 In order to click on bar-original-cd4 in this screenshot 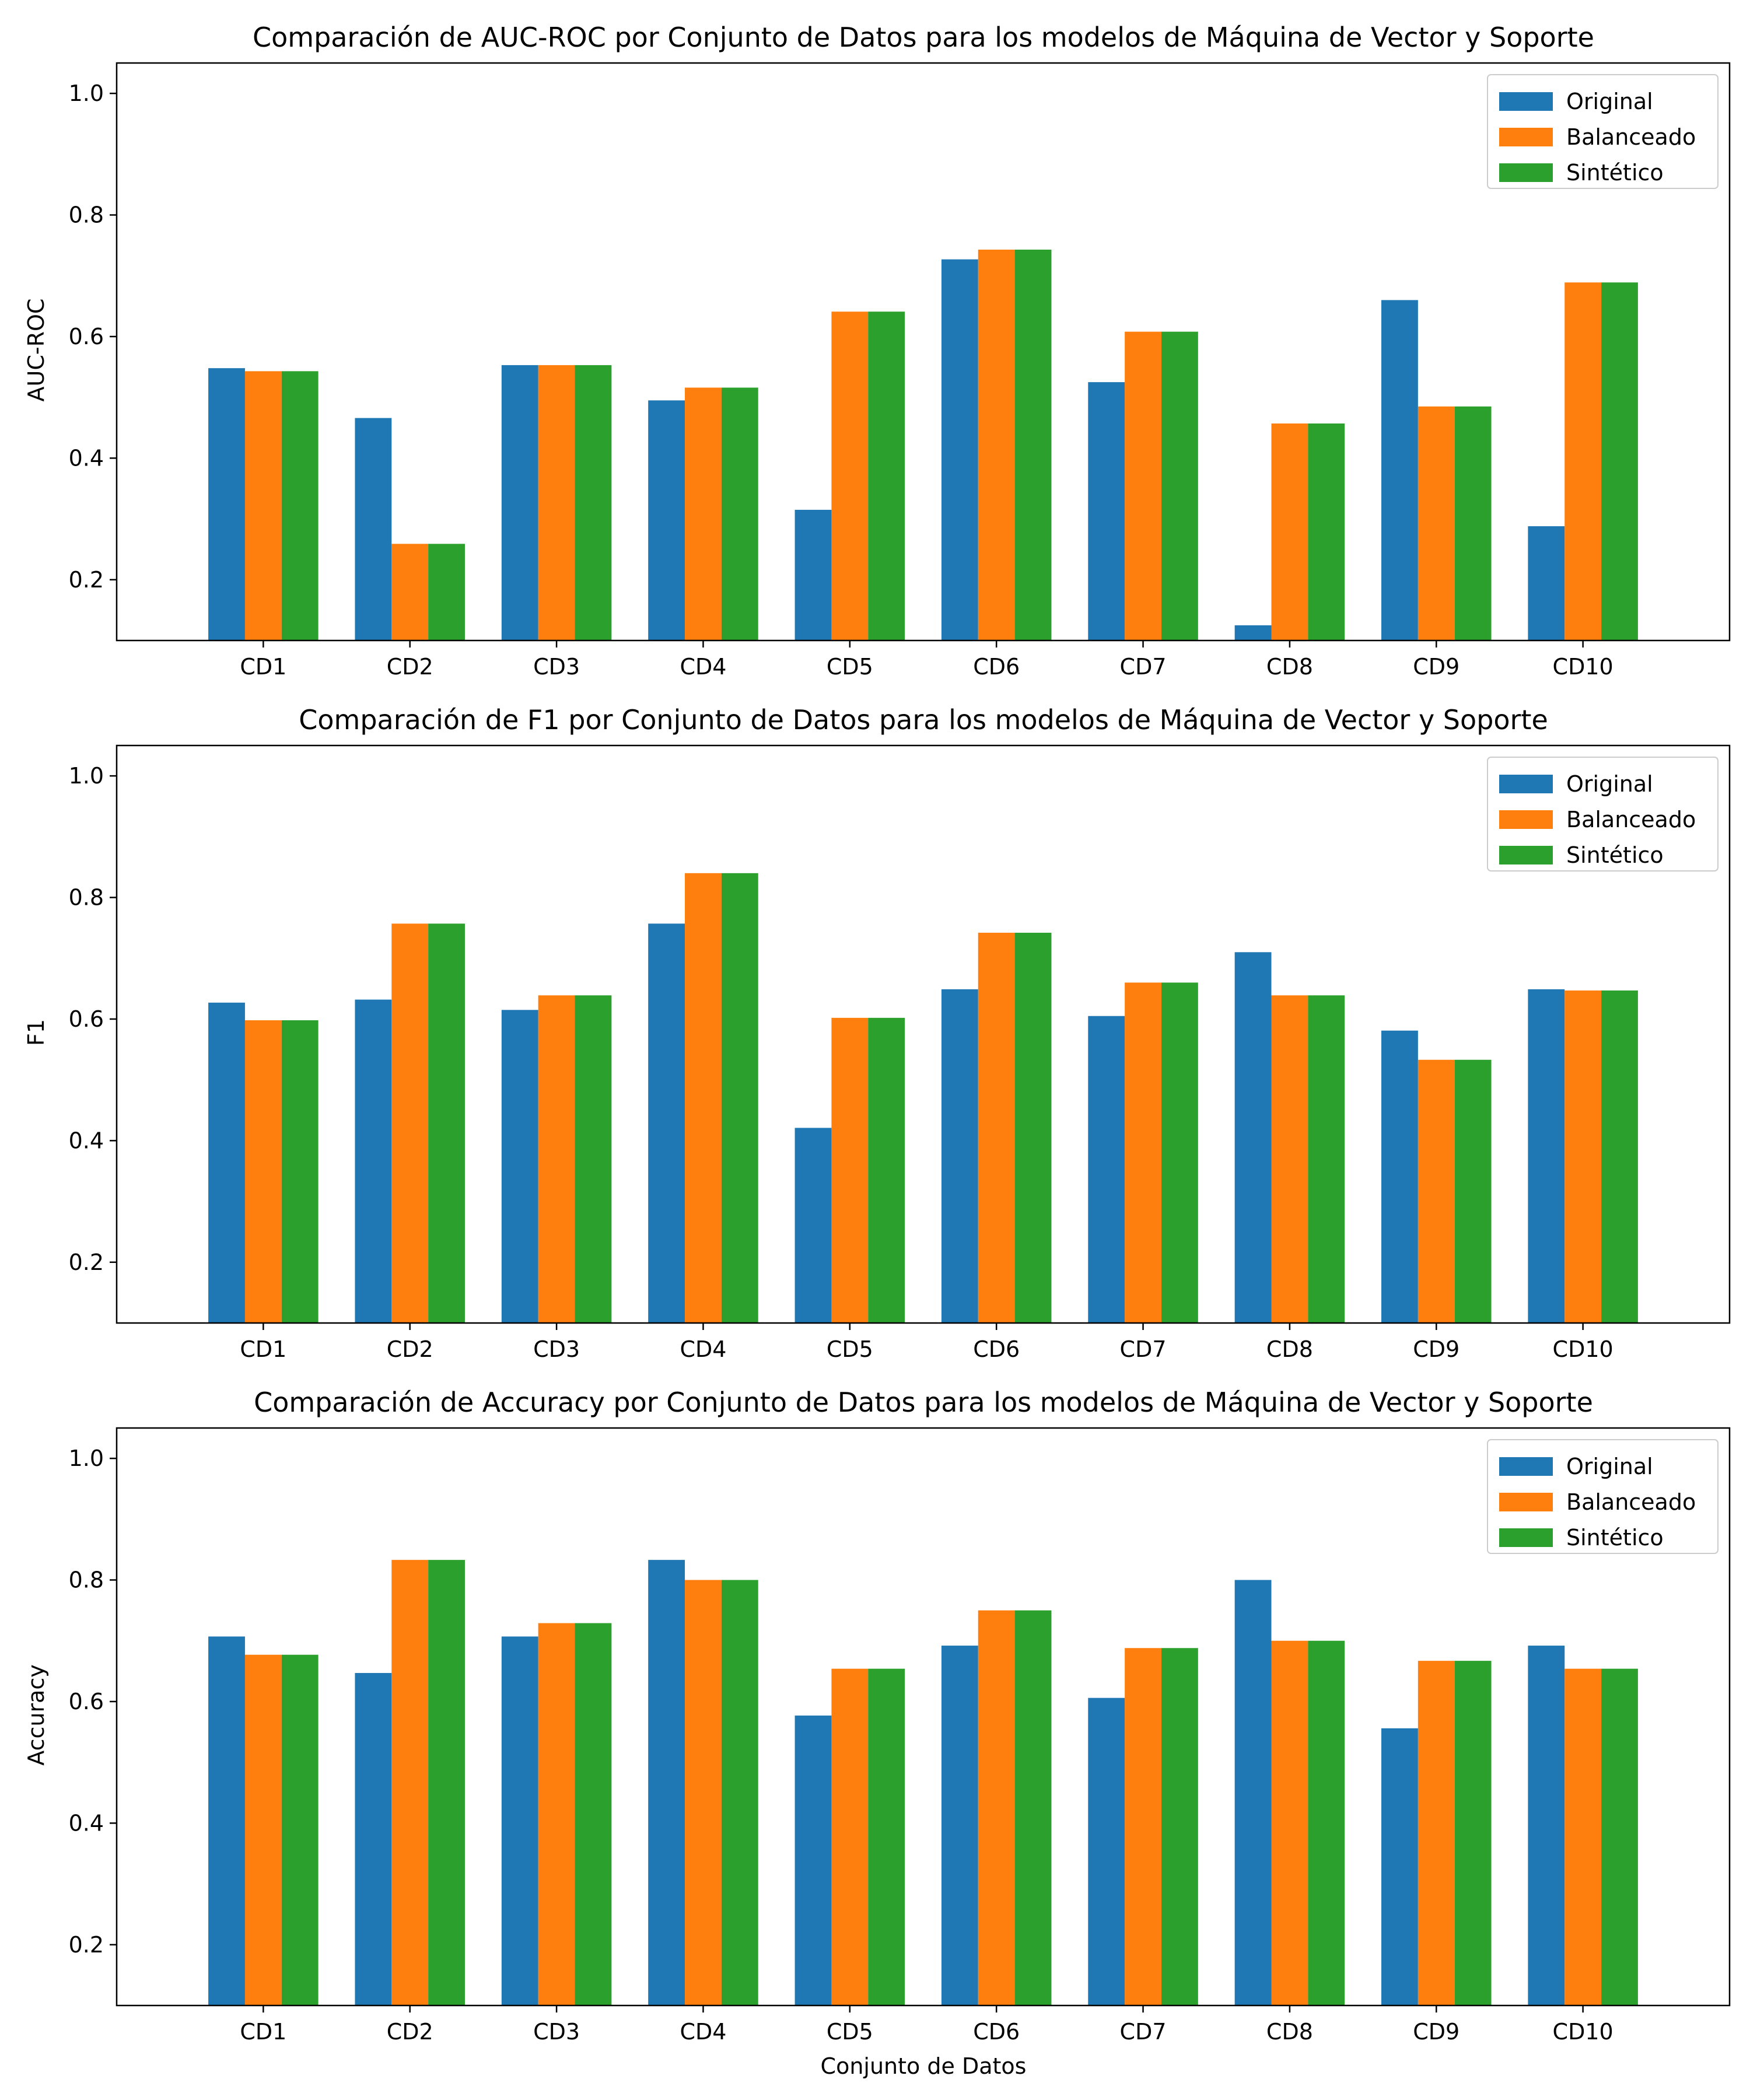, I will do `click(666, 1123)`.